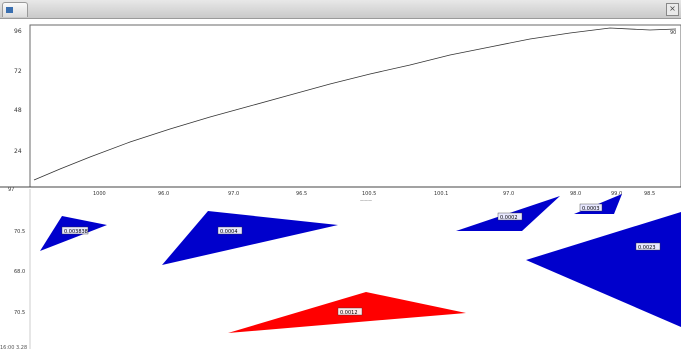 The width and height of the screenshot is (681, 357). What do you see at coordinates (18, 71) in the screenshot?
I see `y-tick-label: 72` at bounding box center [18, 71].